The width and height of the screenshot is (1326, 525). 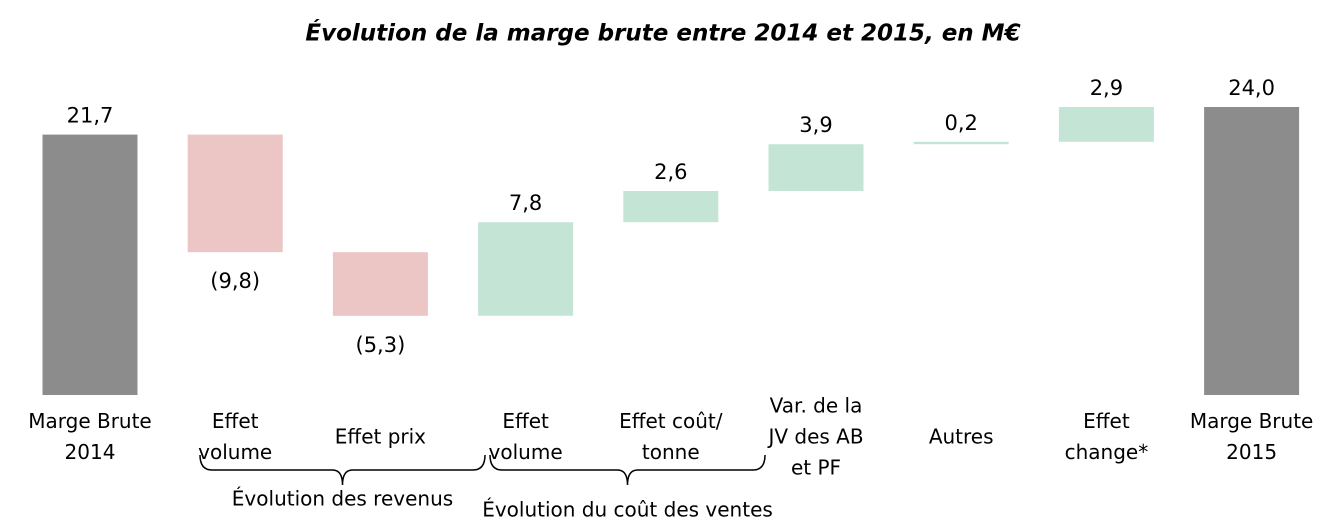 I want to click on value-label: 21,7, so click(x=90, y=116).